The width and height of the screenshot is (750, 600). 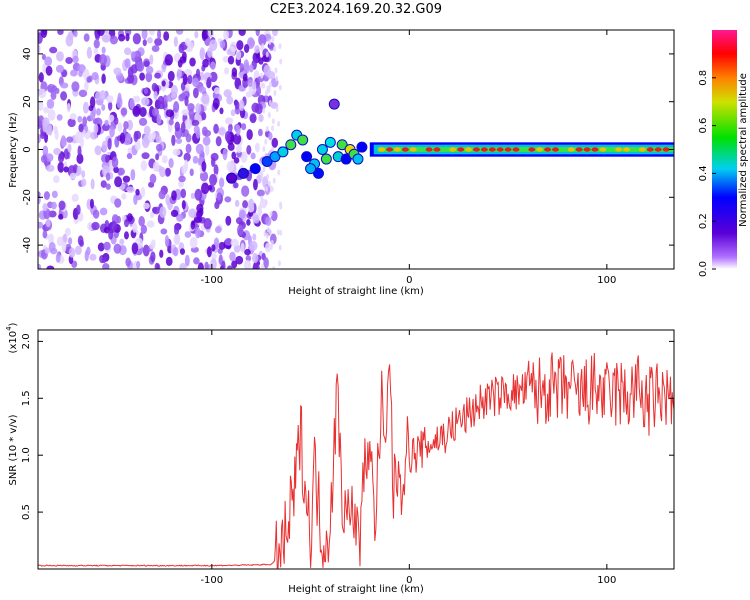 I want to click on snr-y-axis-label: SNR (10 * v/v), so click(x=13, y=449).